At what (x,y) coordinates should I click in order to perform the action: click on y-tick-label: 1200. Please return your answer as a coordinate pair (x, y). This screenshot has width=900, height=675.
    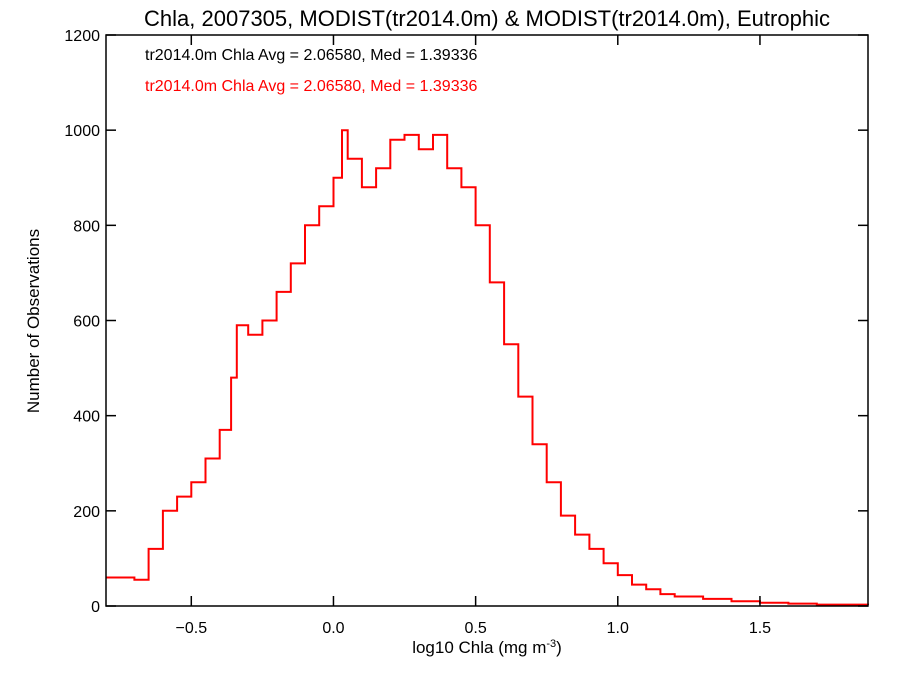
    Looking at the image, I should click on (82, 36).